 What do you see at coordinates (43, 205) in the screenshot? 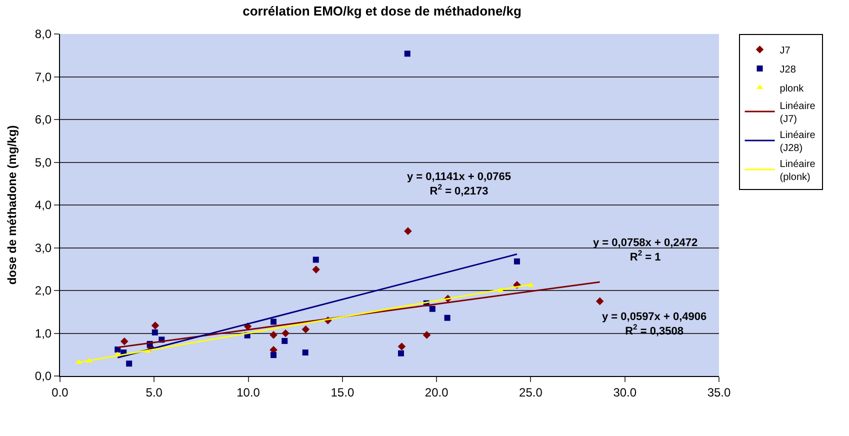
I see `y-tick-label: 4,0` at bounding box center [43, 205].